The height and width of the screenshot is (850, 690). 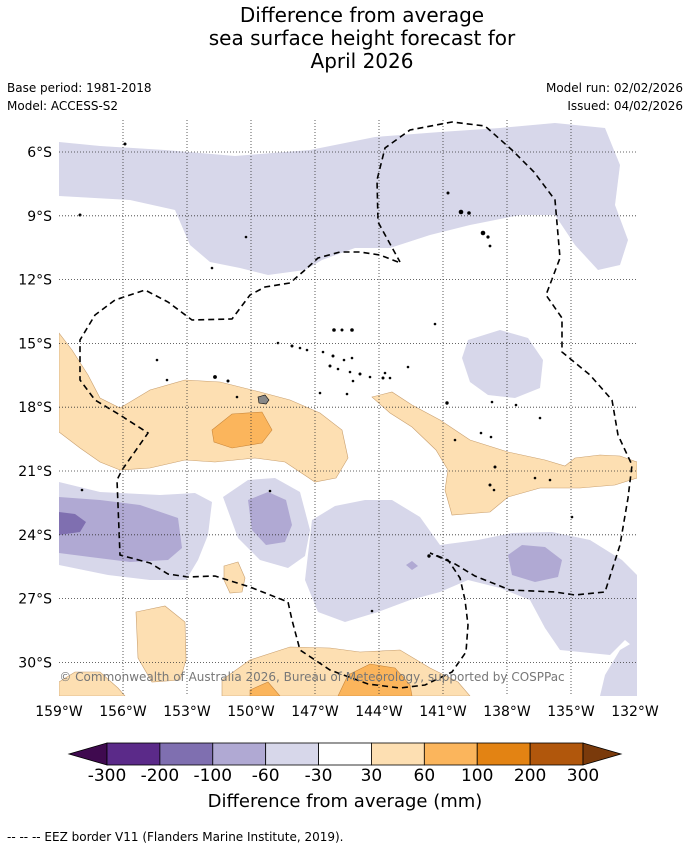 What do you see at coordinates (35, 663) in the screenshot?
I see `lat-label: 30°S` at bounding box center [35, 663].